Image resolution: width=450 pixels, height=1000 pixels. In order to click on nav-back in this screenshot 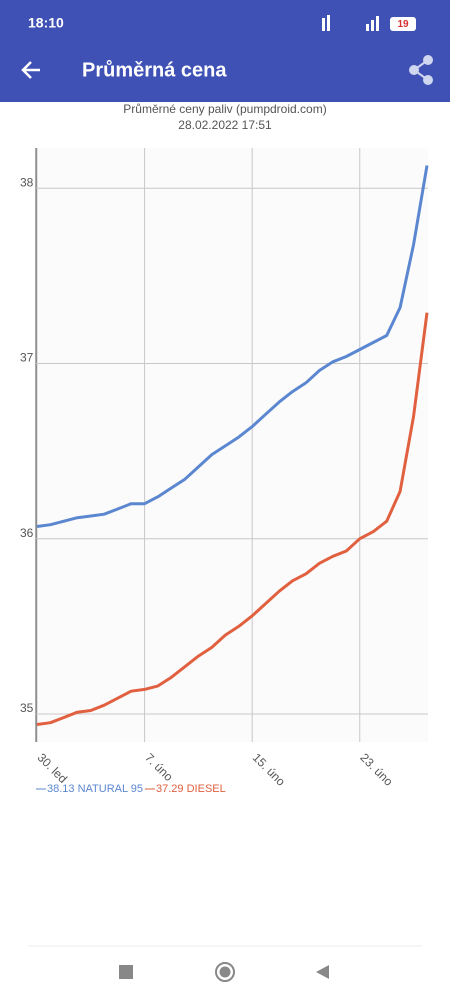, I will do `click(322, 972)`.